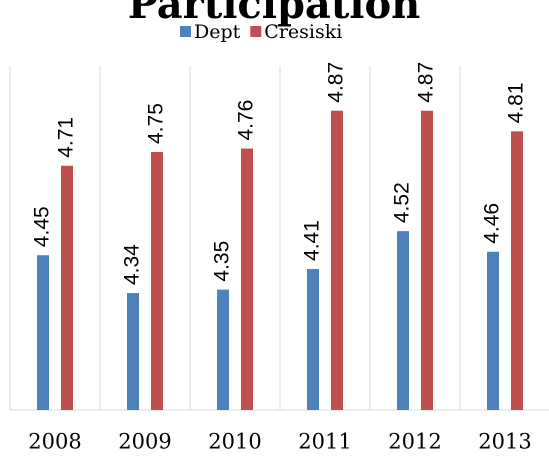  Describe the element at coordinates (144, 442) in the screenshot. I see `x-tick-label: 2009` at that location.